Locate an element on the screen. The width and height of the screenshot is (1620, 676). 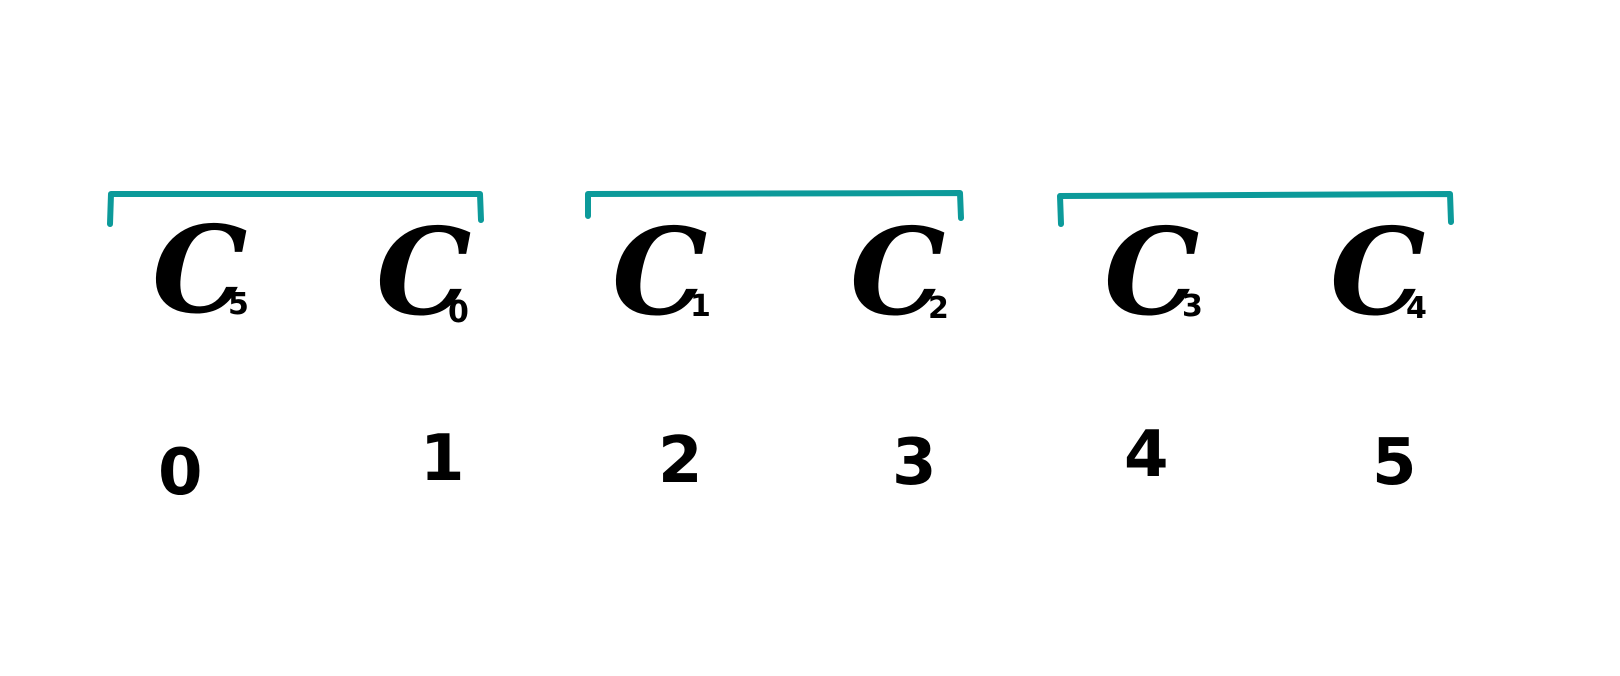
index-5: 5 is located at coordinates (1394, 463).